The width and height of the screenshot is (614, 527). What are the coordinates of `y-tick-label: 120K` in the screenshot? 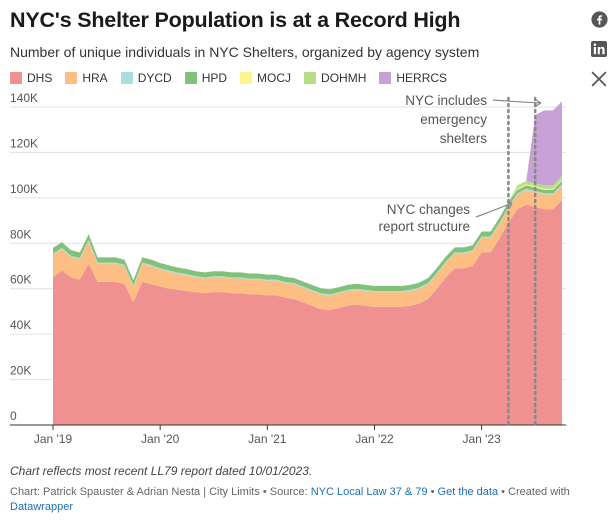 It's located at (24, 143).